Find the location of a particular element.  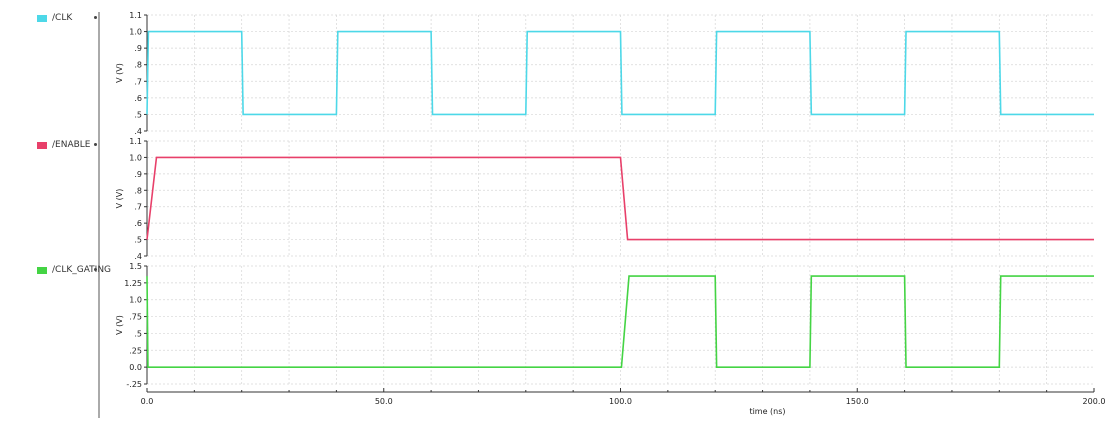

legend-item-2: /CLK_GATING is located at coordinates (74, 270).